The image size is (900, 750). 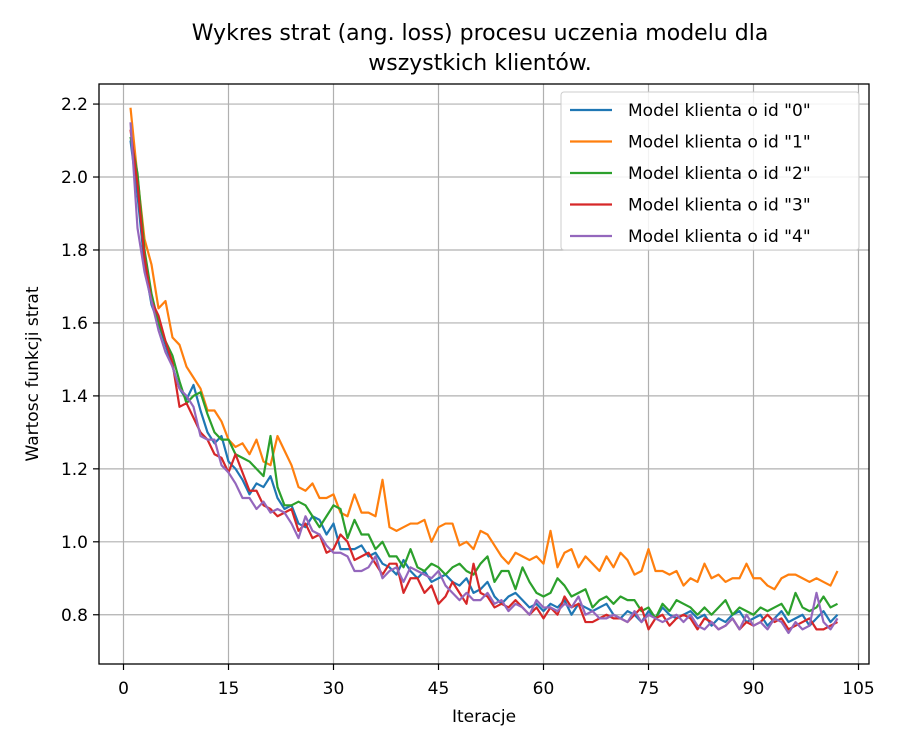 What do you see at coordinates (484, 717) in the screenshot?
I see `x-axis-label: Iteracje` at bounding box center [484, 717].